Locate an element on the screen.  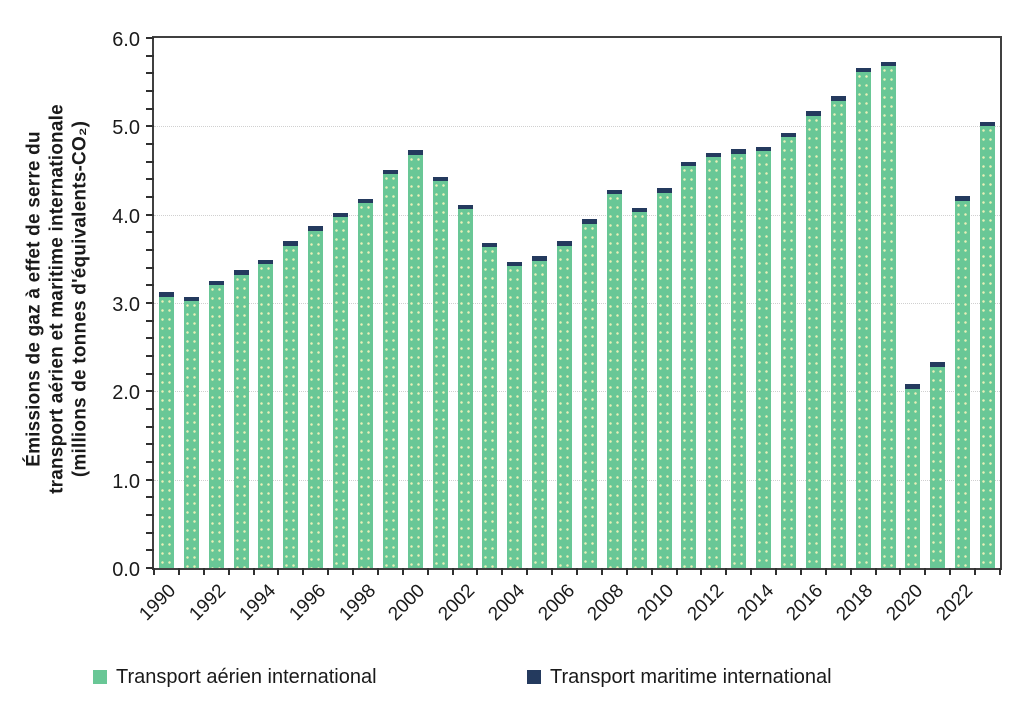
bar-maritime-2017 is located at coordinates (838, 98).